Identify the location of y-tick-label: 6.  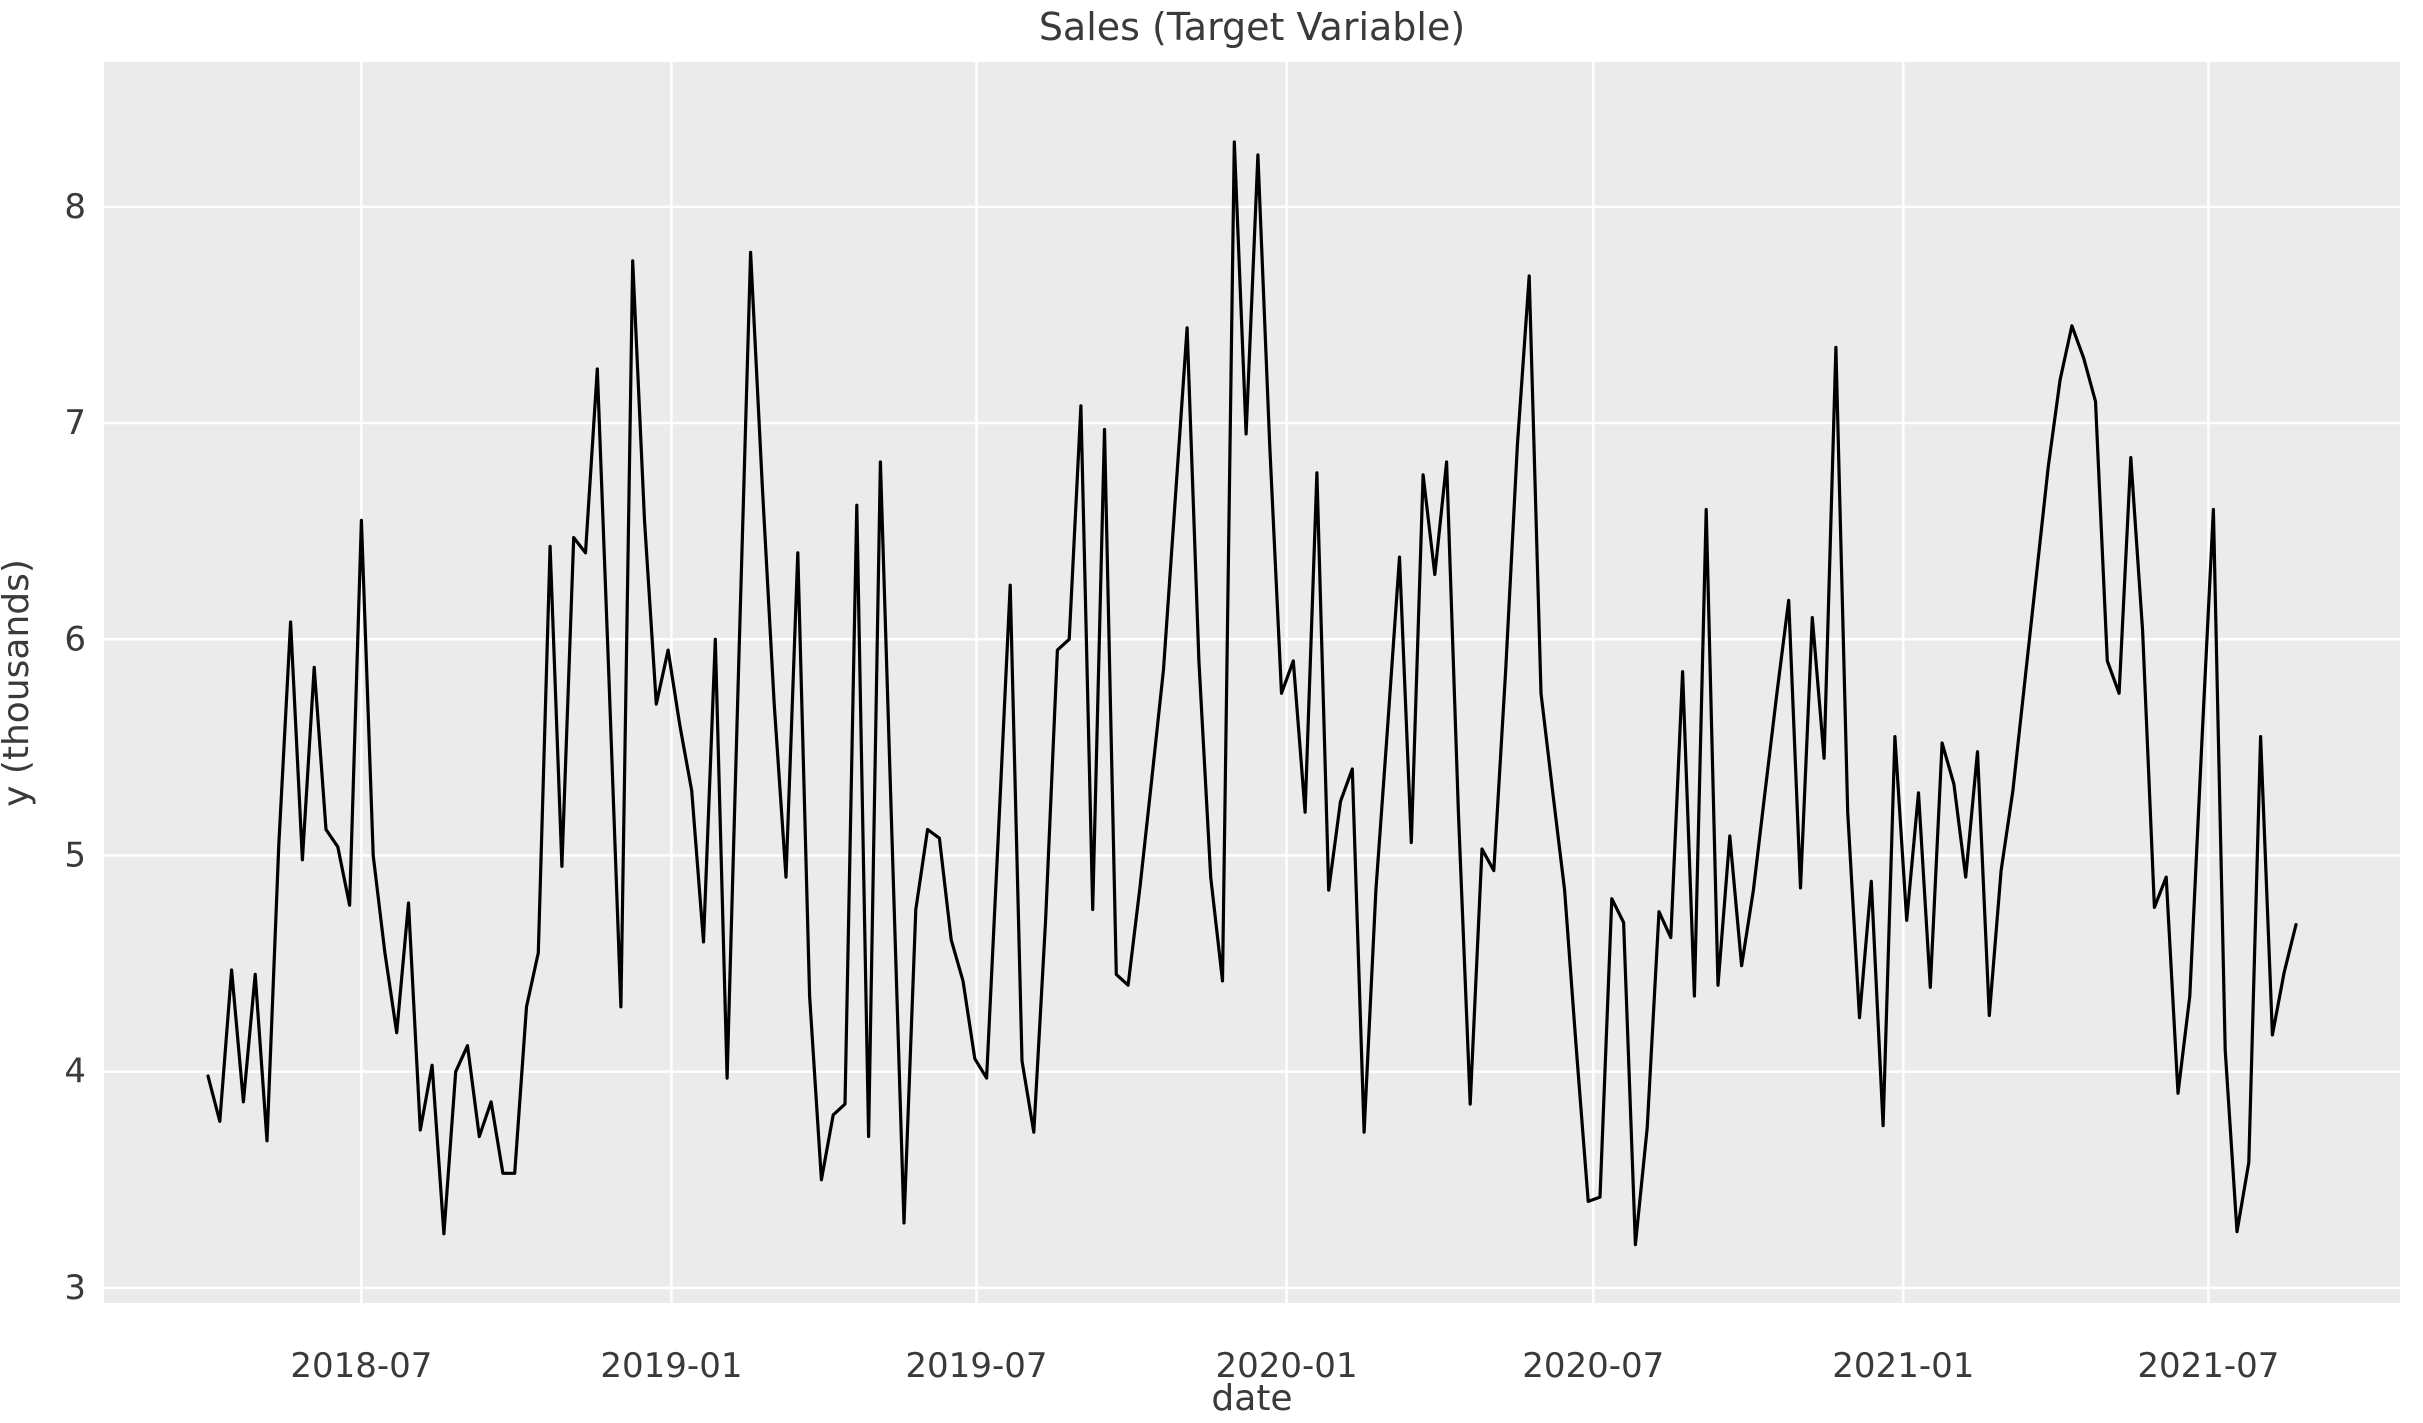
(75, 639).